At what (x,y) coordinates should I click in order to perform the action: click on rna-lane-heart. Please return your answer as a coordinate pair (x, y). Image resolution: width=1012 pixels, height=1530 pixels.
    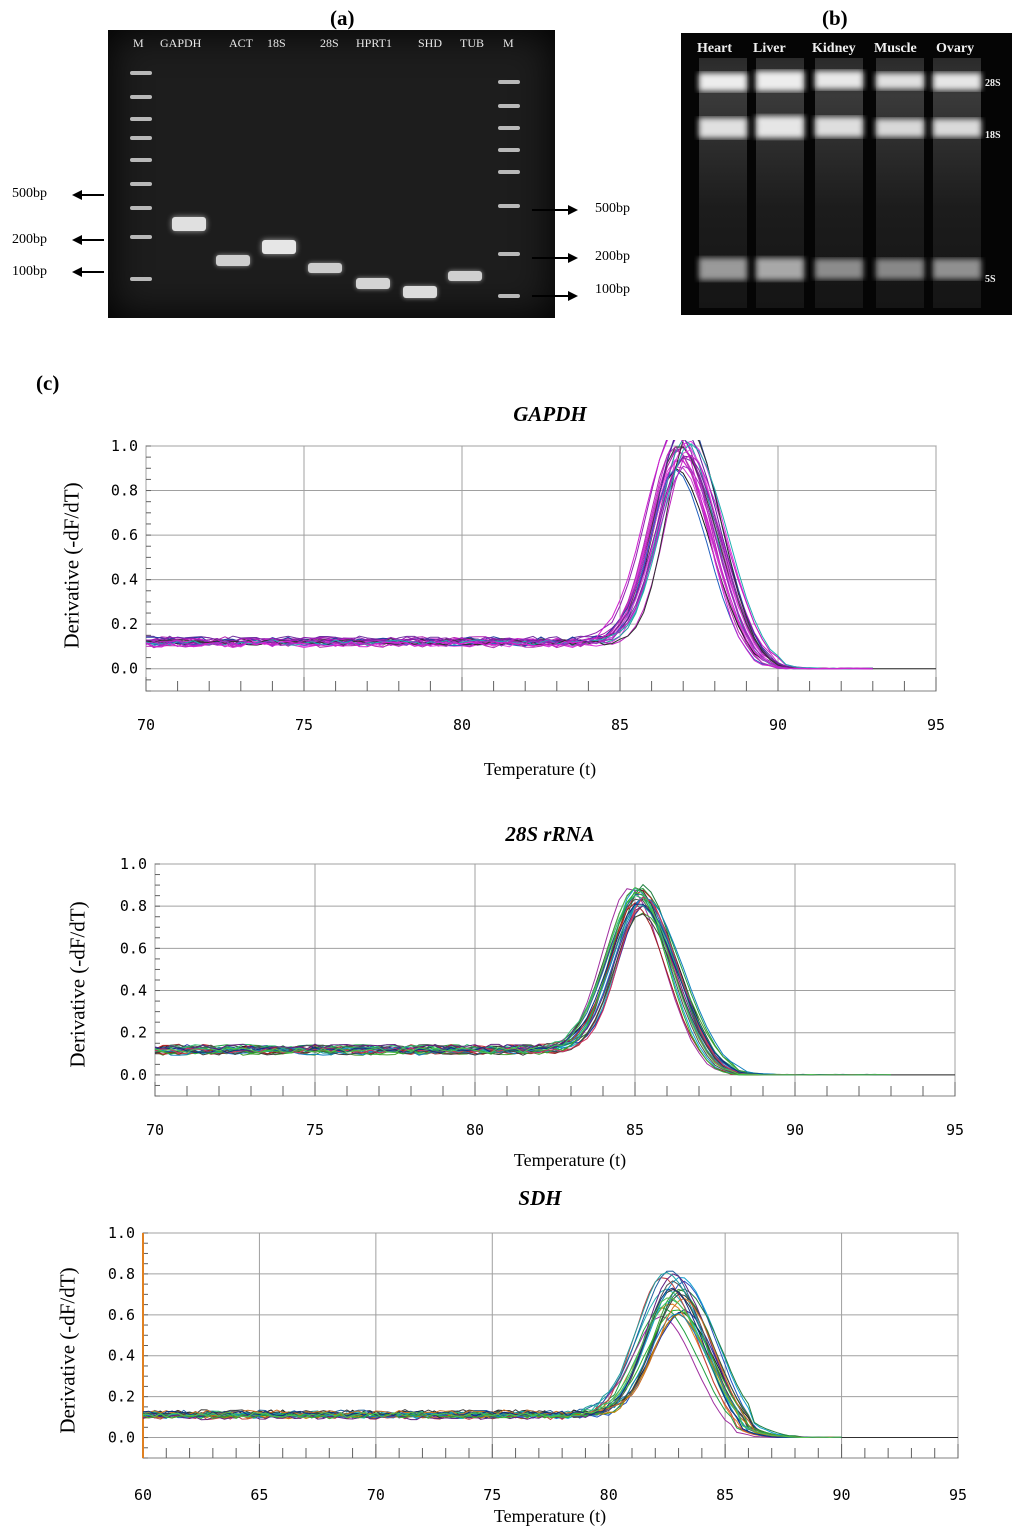
    Looking at the image, I should click on (723, 183).